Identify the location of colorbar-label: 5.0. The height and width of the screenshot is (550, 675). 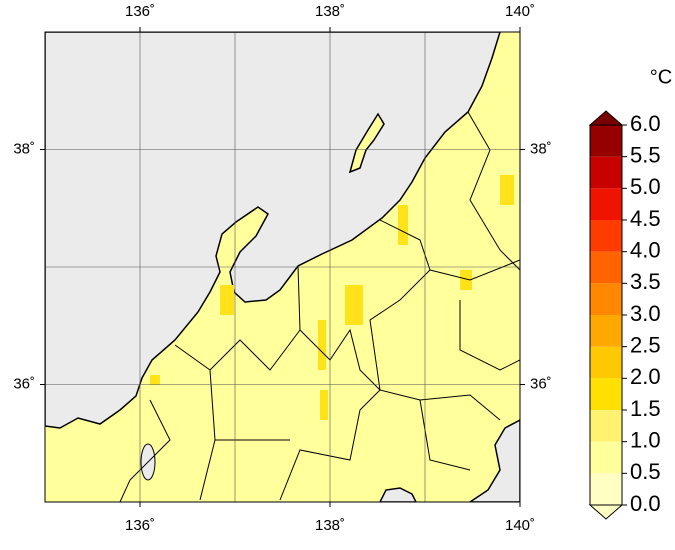
(645, 186).